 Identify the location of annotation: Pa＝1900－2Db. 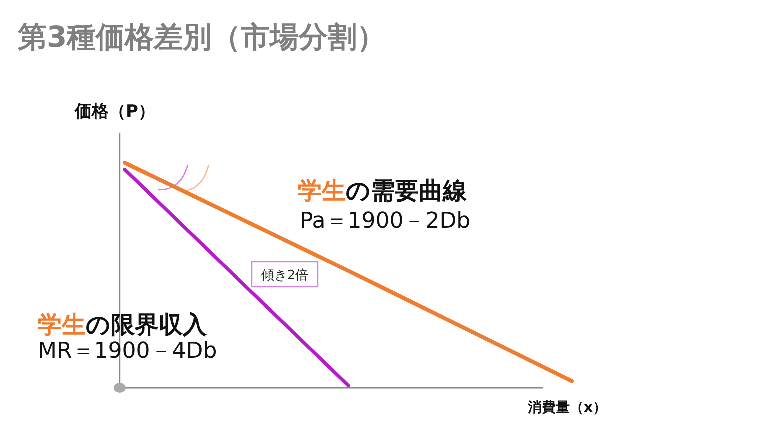
(385, 221).